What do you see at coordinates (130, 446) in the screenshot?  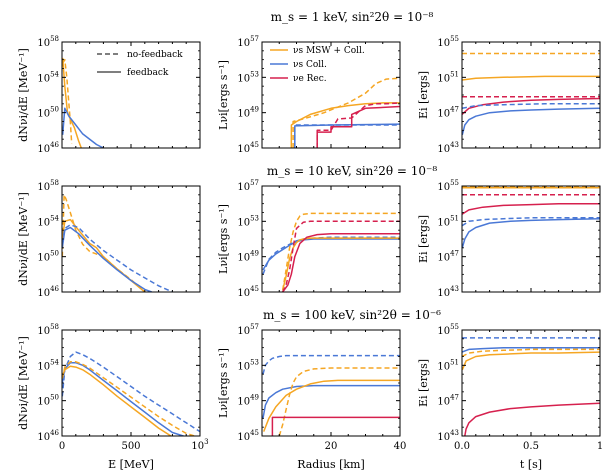 I see `x-tick-label: 500` at bounding box center [130, 446].